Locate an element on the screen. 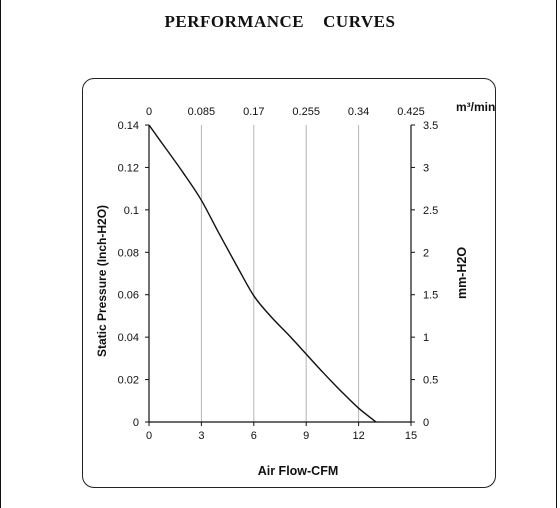 The width and height of the screenshot is (560, 508). left-tick-label: 0.02 is located at coordinates (128, 381).